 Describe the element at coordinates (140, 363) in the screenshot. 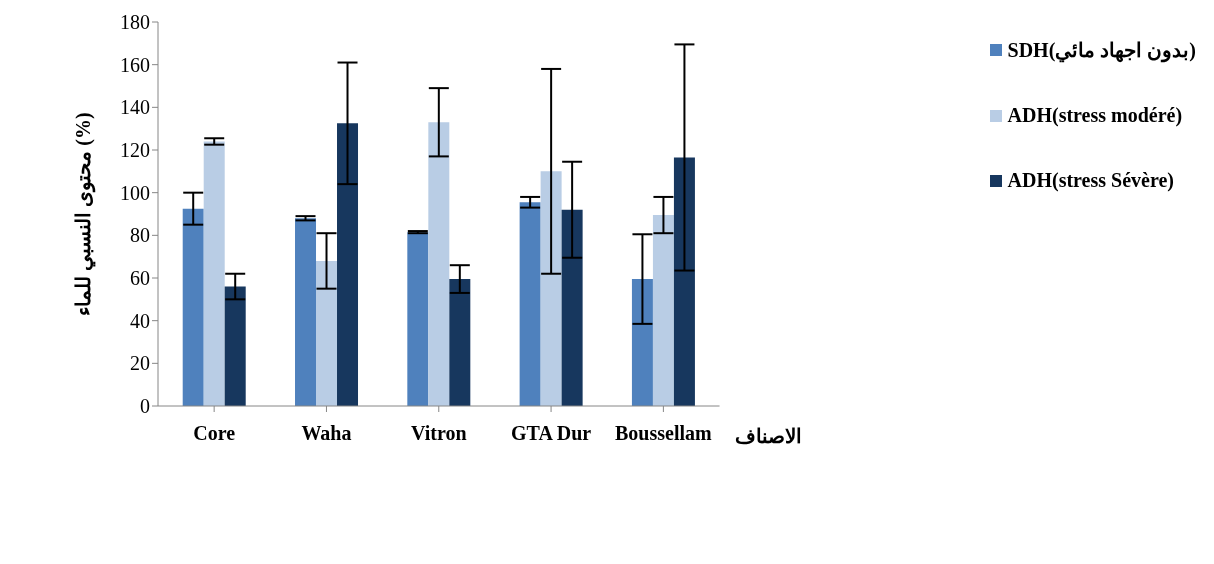

I see `y-tick-label: 20` at that location.